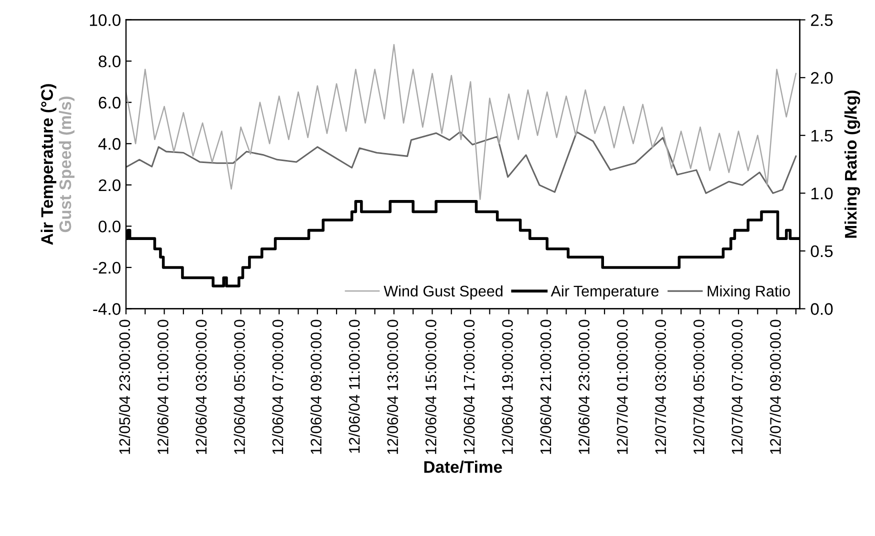  Describe the element at coordinates (443, 292) in the screenshot. I see `legend-label: Wind Gust Speed` at that location.